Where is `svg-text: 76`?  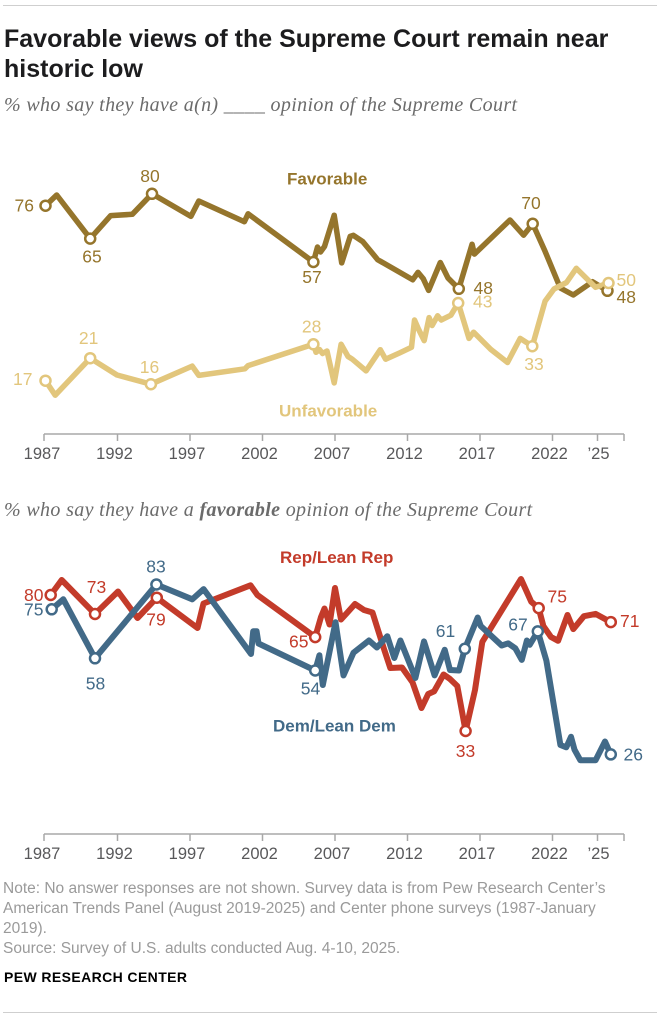 svg-text: 76 is located at coordinates (24, 206).